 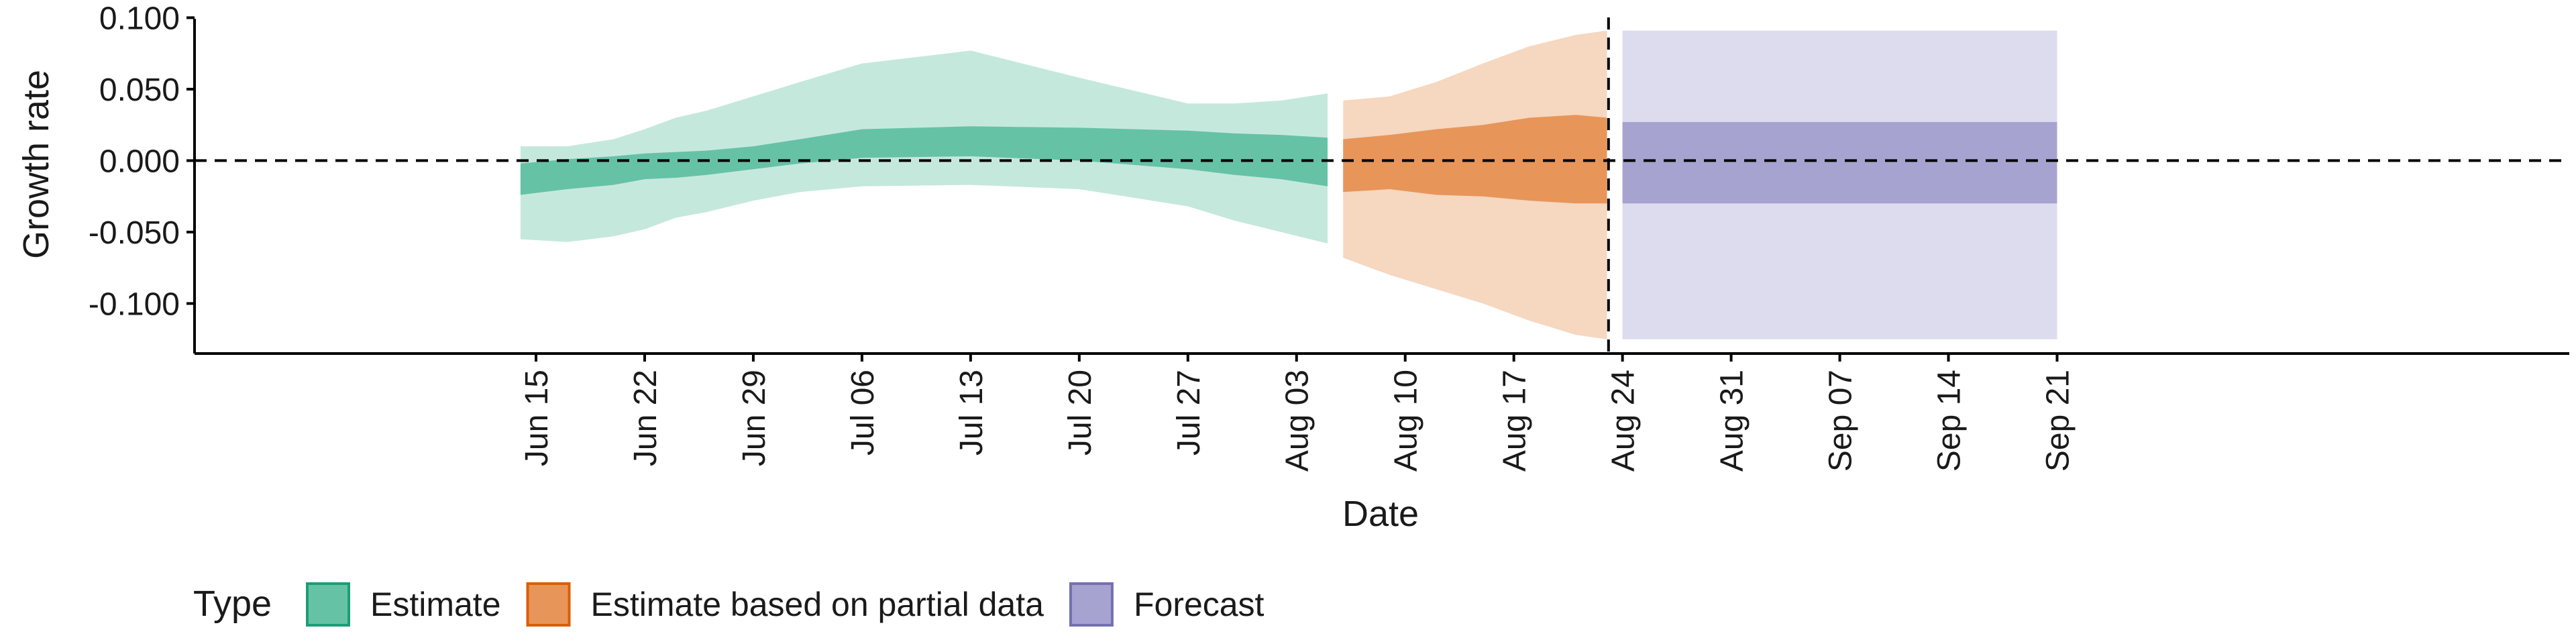 I want to click on x-tick-label: Jul 13, so click(x=971, y=412).